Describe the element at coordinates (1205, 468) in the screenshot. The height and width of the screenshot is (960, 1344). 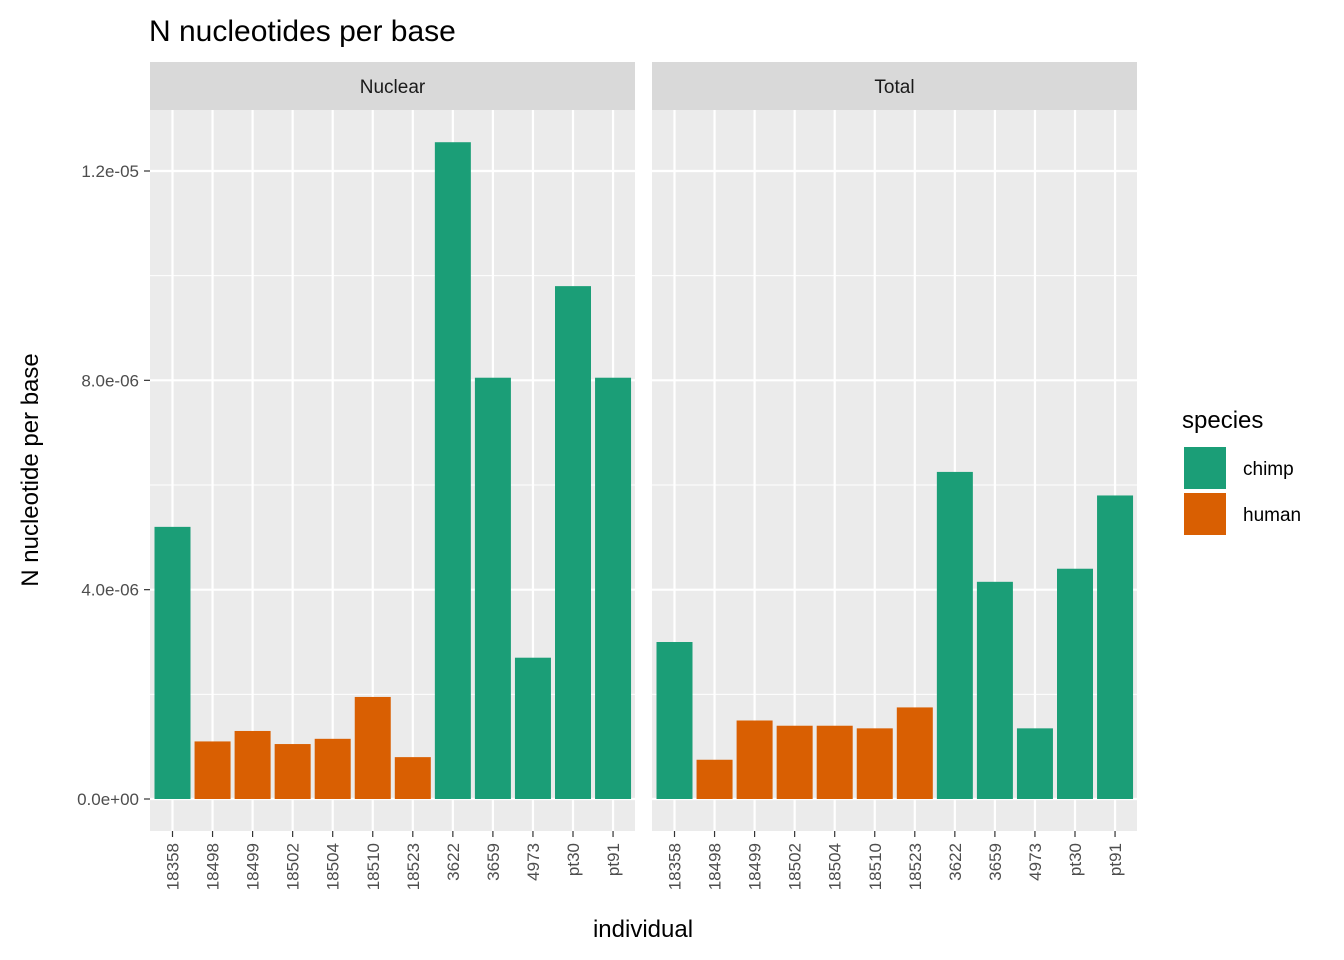
I see `legend-swatch-chimp` at that location.